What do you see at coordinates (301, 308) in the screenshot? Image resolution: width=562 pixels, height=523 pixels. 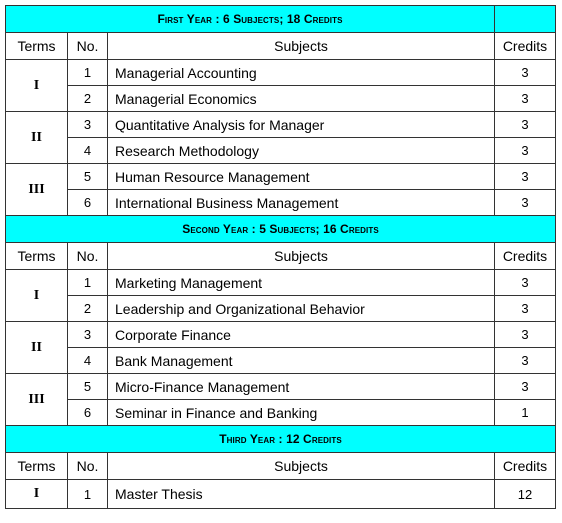 I see `subject-name: Leadership and Organizational Behavior` at bounding box center [301, 308].